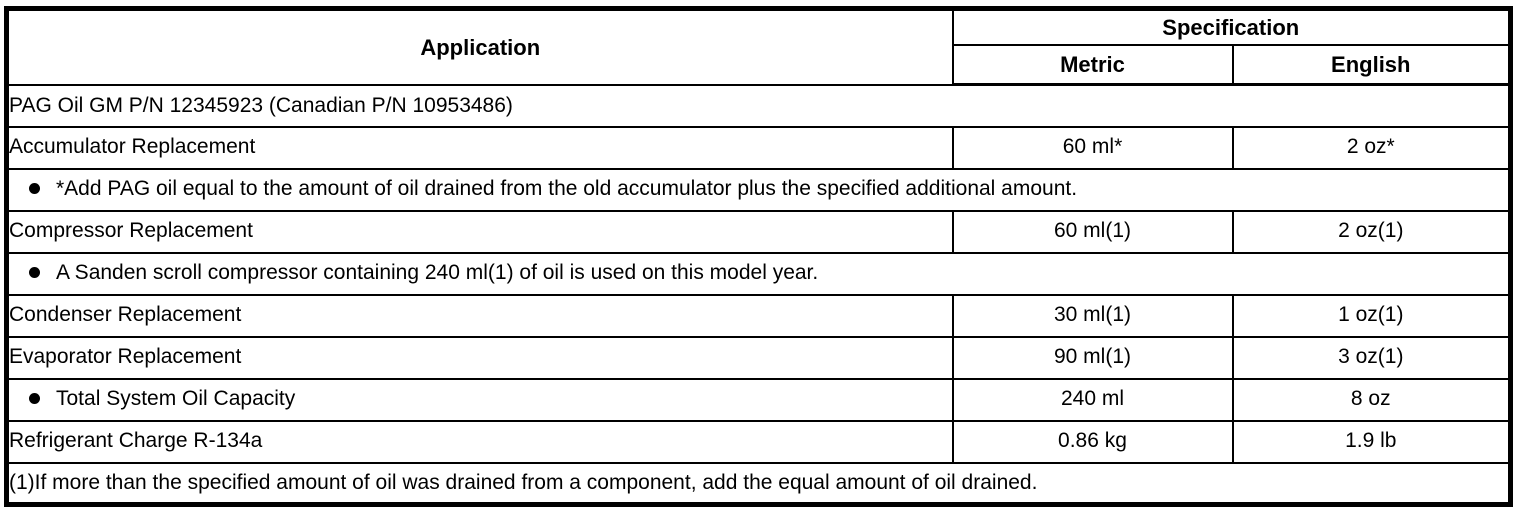  What do you see at coordinates (1371, 64) in the screenshot?
I see `english-column-header: English` at bounding box center [1371, 64].